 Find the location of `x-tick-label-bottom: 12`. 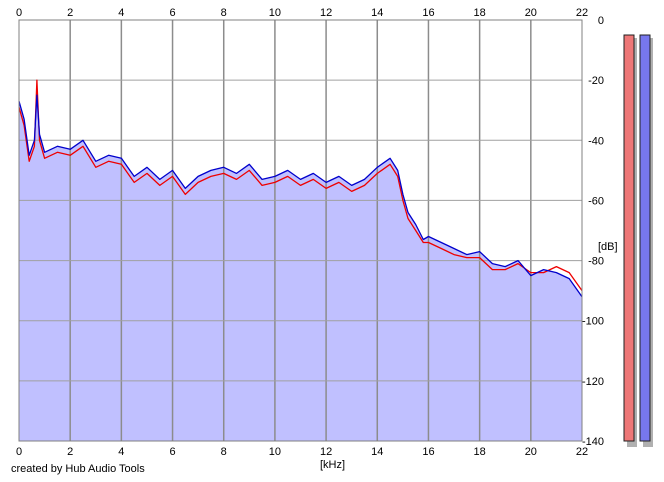

x-tick-label-bottom: 12 is located at coordinates (326, 452).